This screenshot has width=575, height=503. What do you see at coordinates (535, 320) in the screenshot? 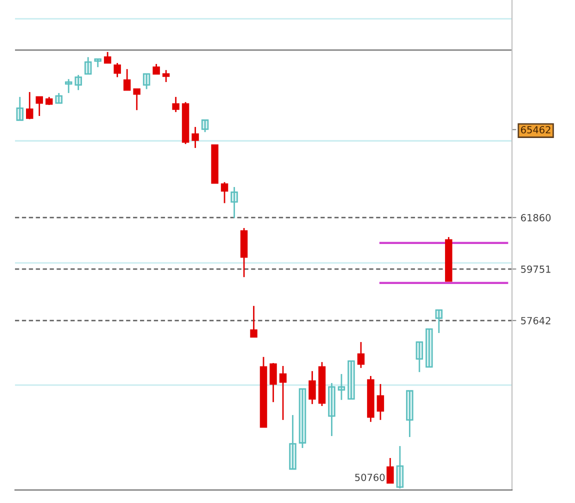
I see `y-tick-label: 57642` at bounding box center [535, 320].